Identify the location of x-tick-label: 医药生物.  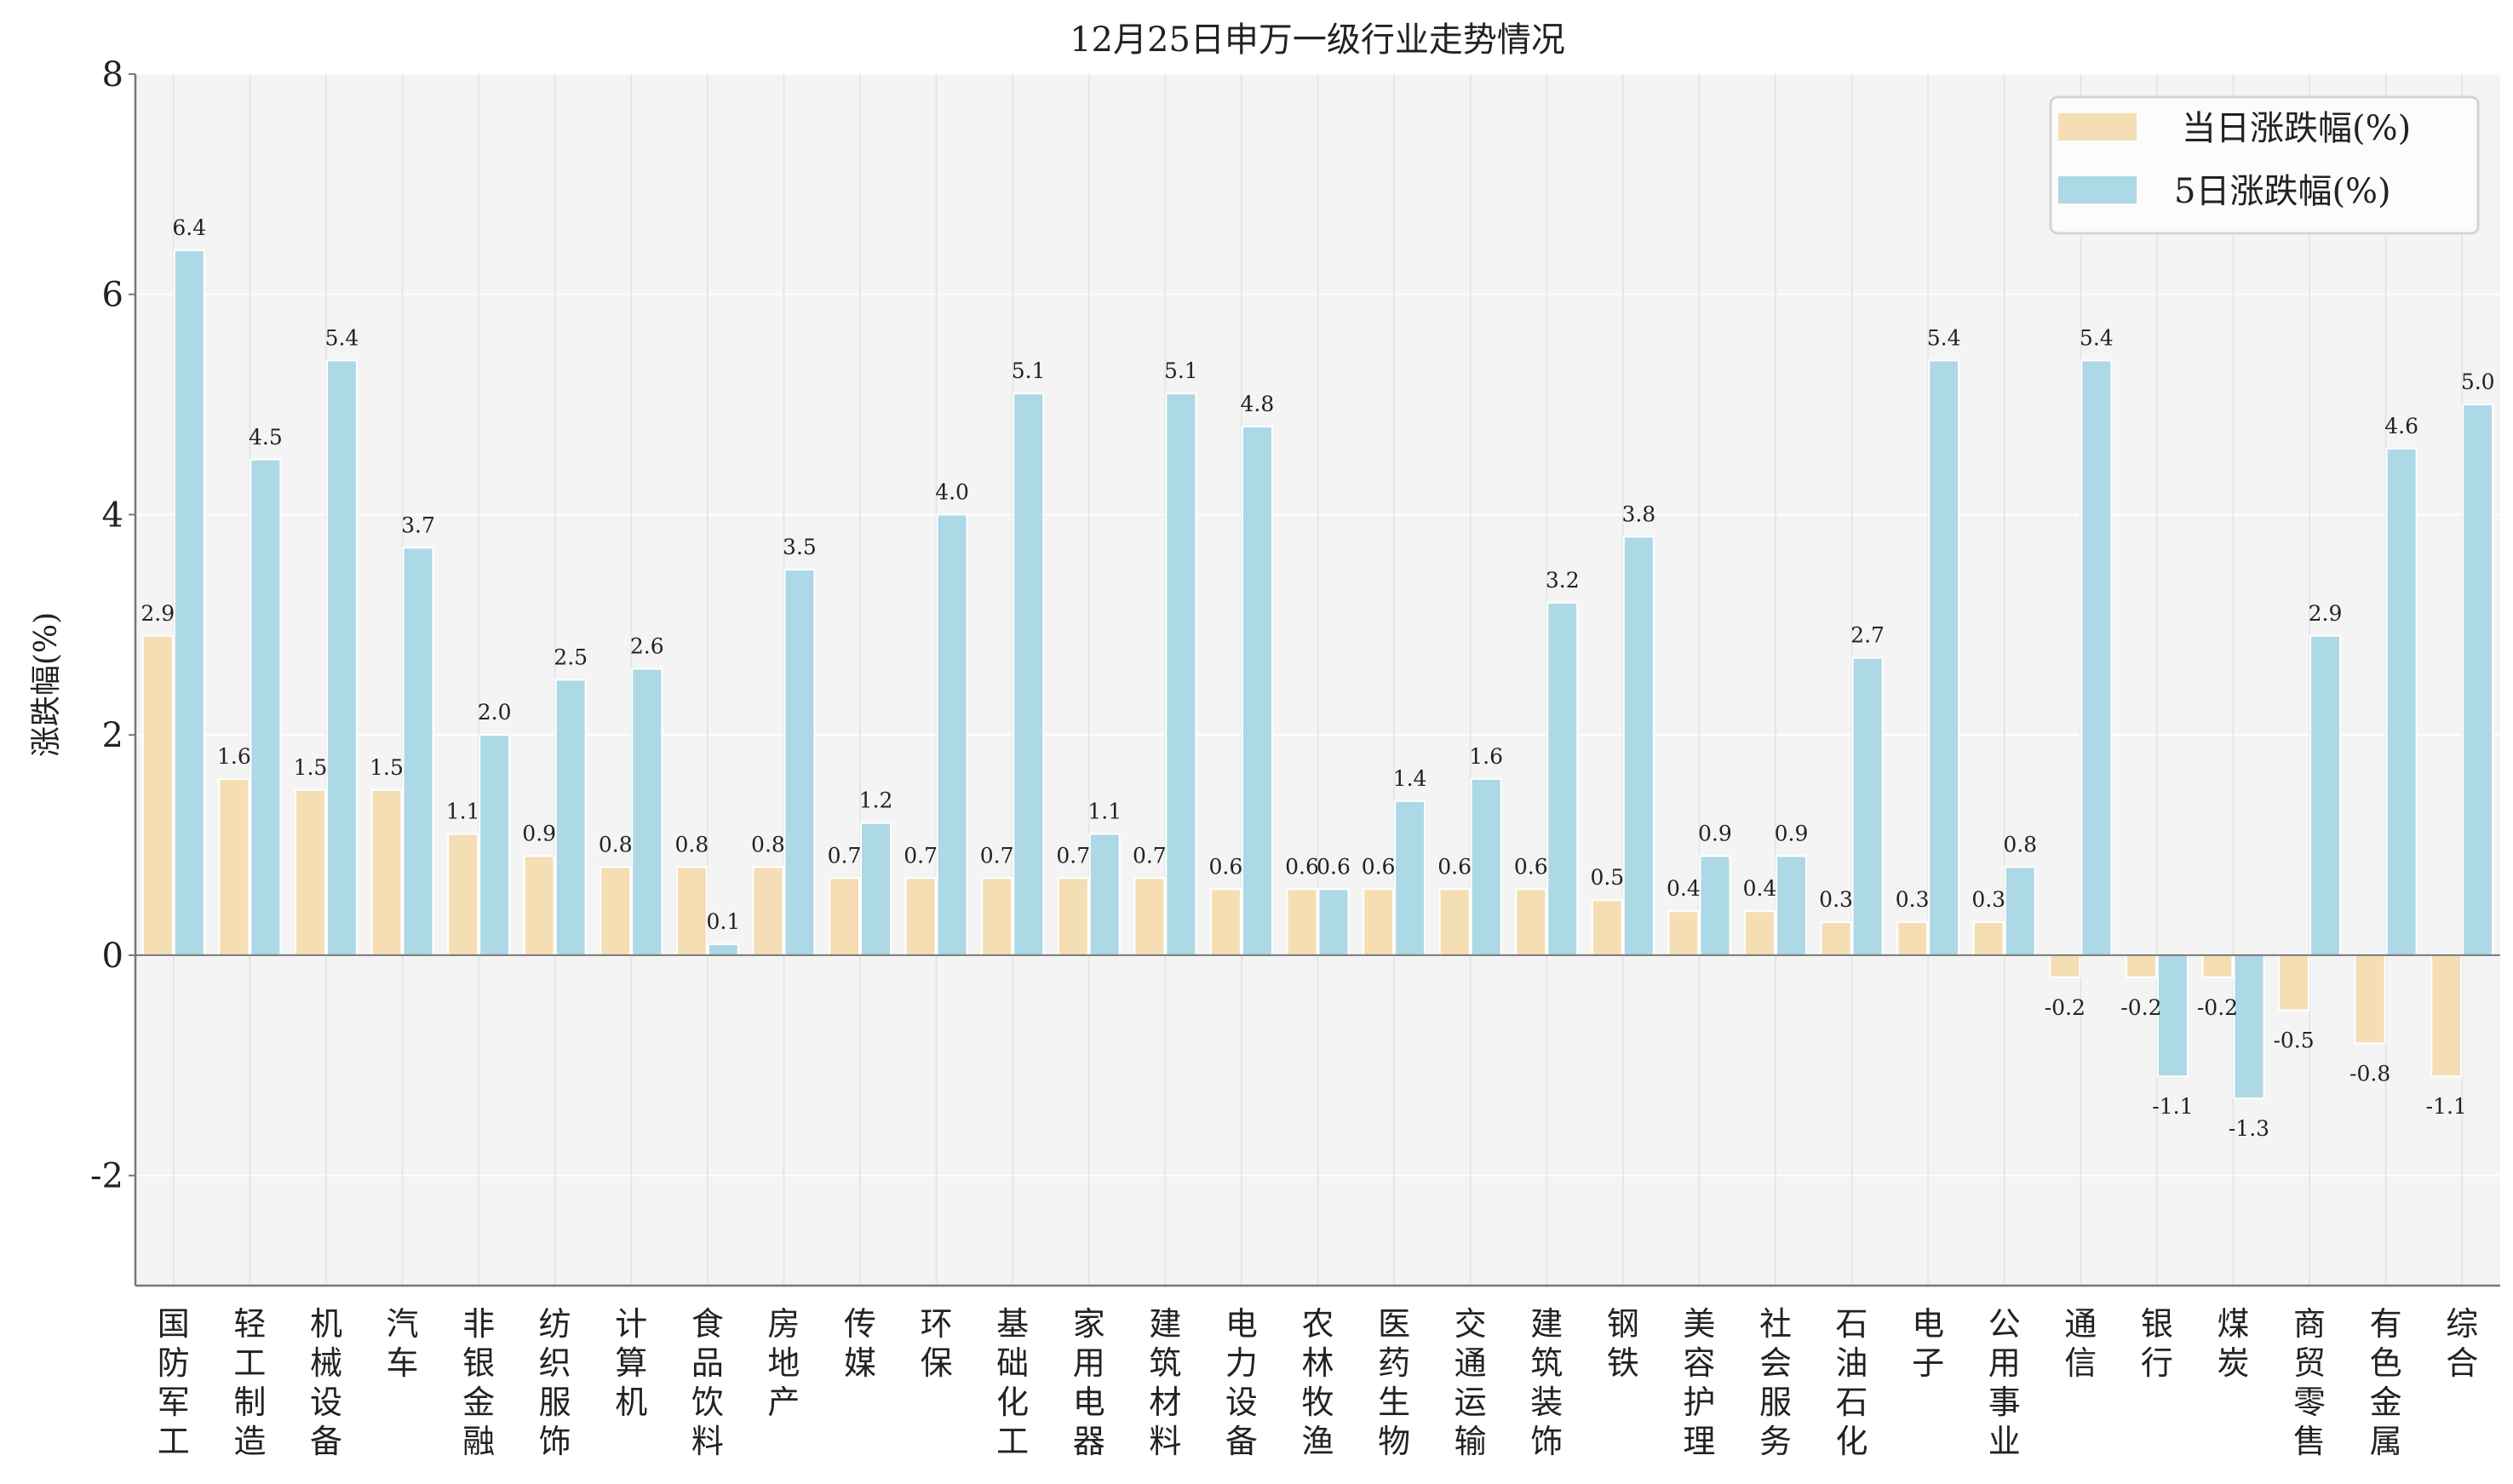
(1394, 1383).